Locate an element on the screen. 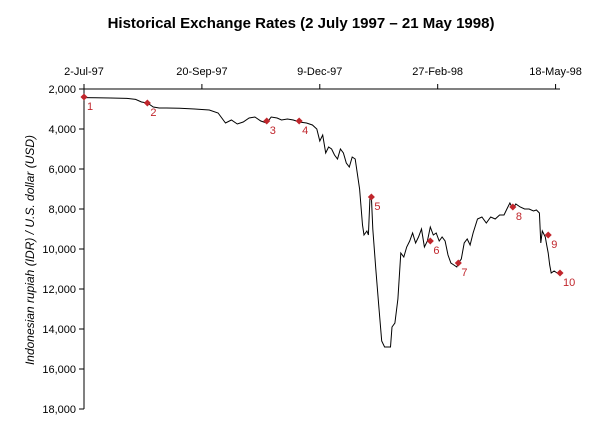  event-label: 8 is located at coordinates (519, 217).